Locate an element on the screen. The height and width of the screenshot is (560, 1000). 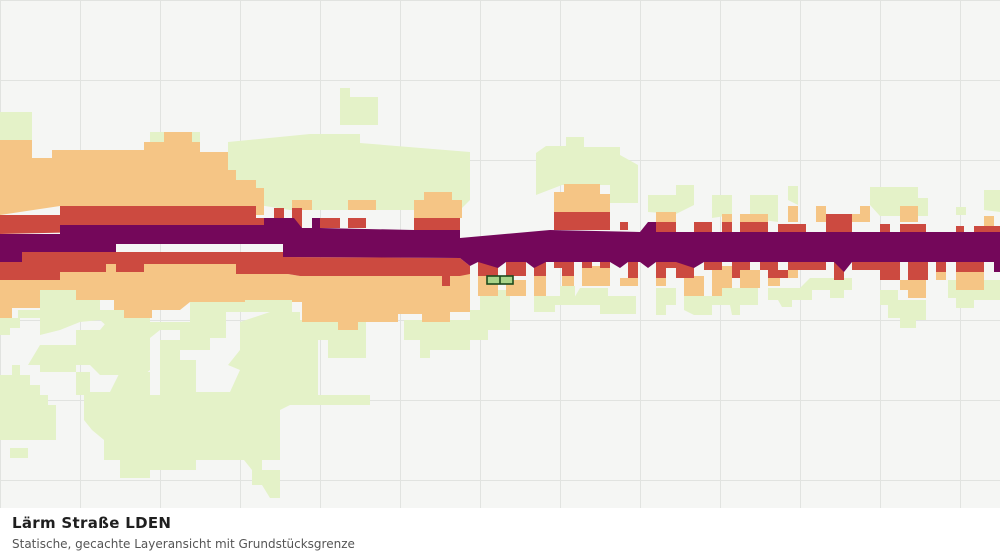
noise-band-highest is located at coordinates (500, 245).